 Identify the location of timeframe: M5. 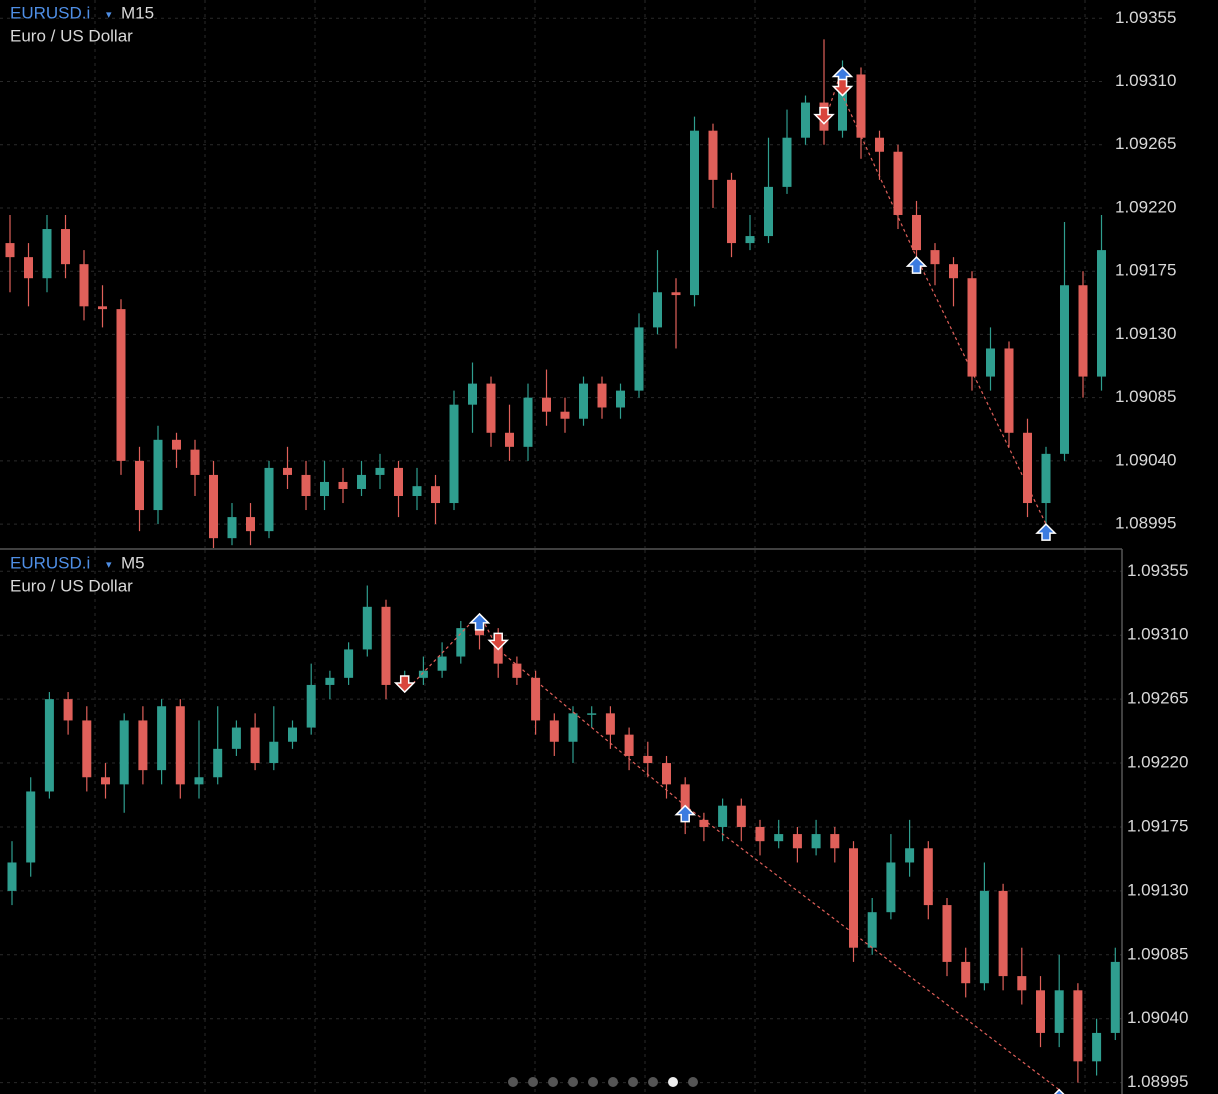
(133, 562).